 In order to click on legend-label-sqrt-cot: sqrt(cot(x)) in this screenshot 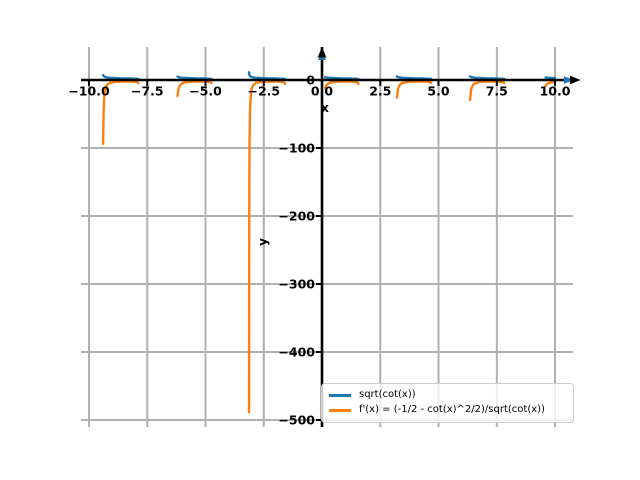, I will do `click(387, 395)`.